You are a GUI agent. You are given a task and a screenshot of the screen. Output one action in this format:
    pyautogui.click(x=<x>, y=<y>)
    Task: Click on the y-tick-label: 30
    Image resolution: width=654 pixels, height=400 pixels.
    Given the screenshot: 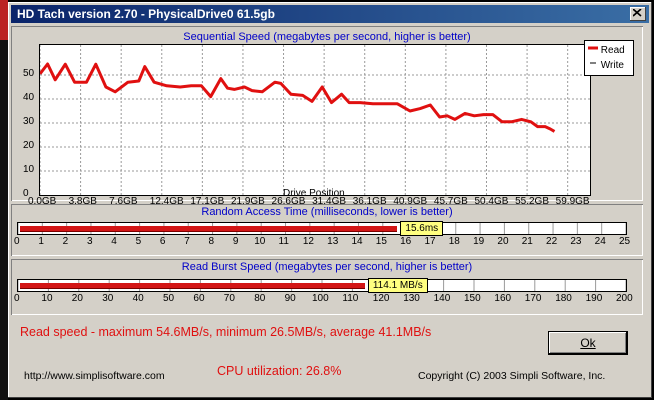 What is the action you would take?
    pyautogui.click(x=29, y=121)
    